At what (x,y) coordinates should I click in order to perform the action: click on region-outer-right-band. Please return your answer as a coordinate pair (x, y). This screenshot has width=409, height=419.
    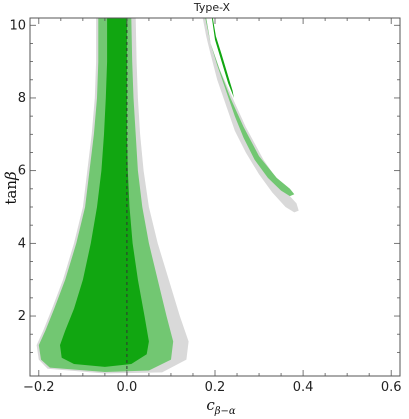
    Looking at the image, I should click on (250, 115).